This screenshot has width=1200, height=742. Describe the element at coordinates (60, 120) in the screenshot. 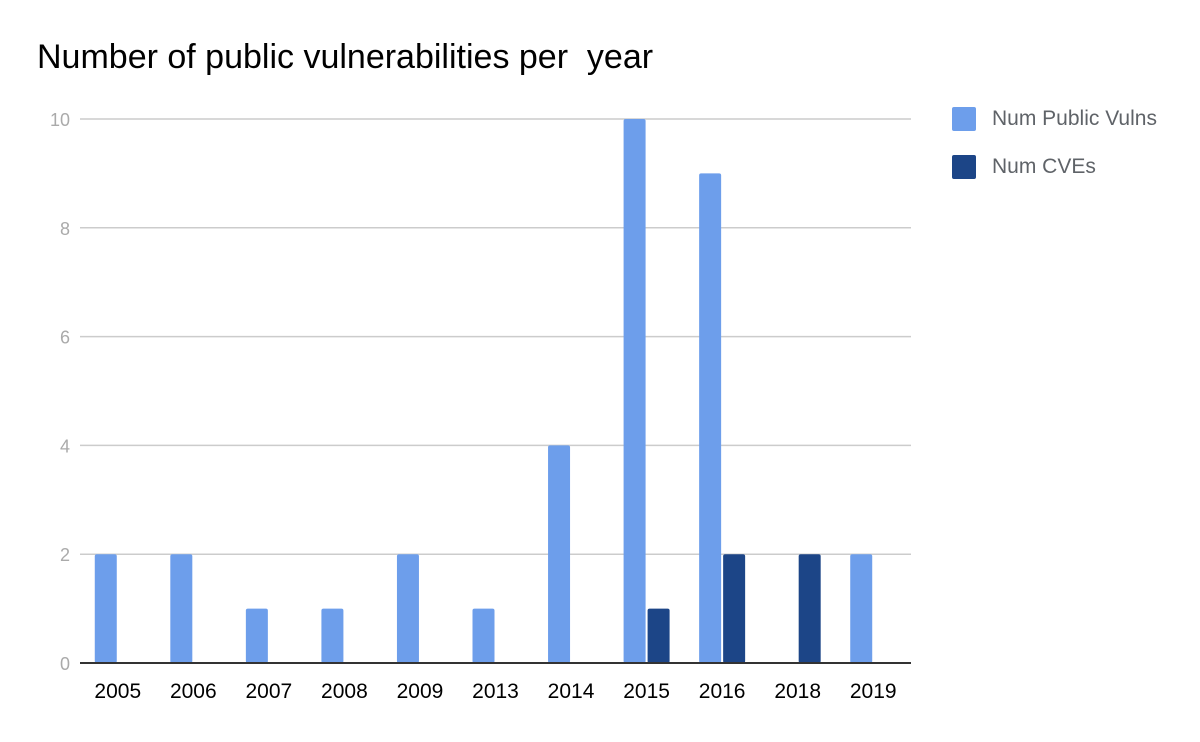

I see `y-tick-label: 10` at that location.